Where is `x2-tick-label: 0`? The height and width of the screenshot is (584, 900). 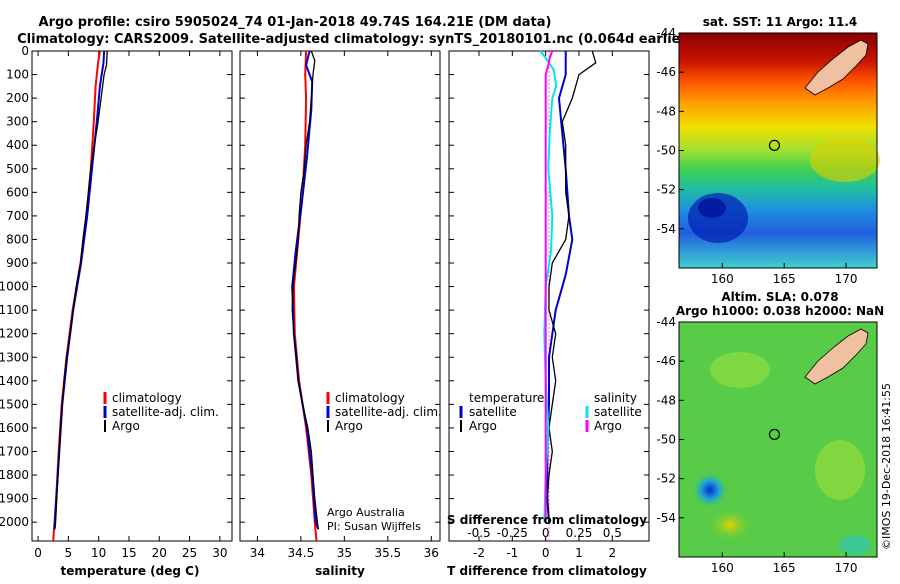
x2-tick-label: 0 is located at coordinates (546, 533).